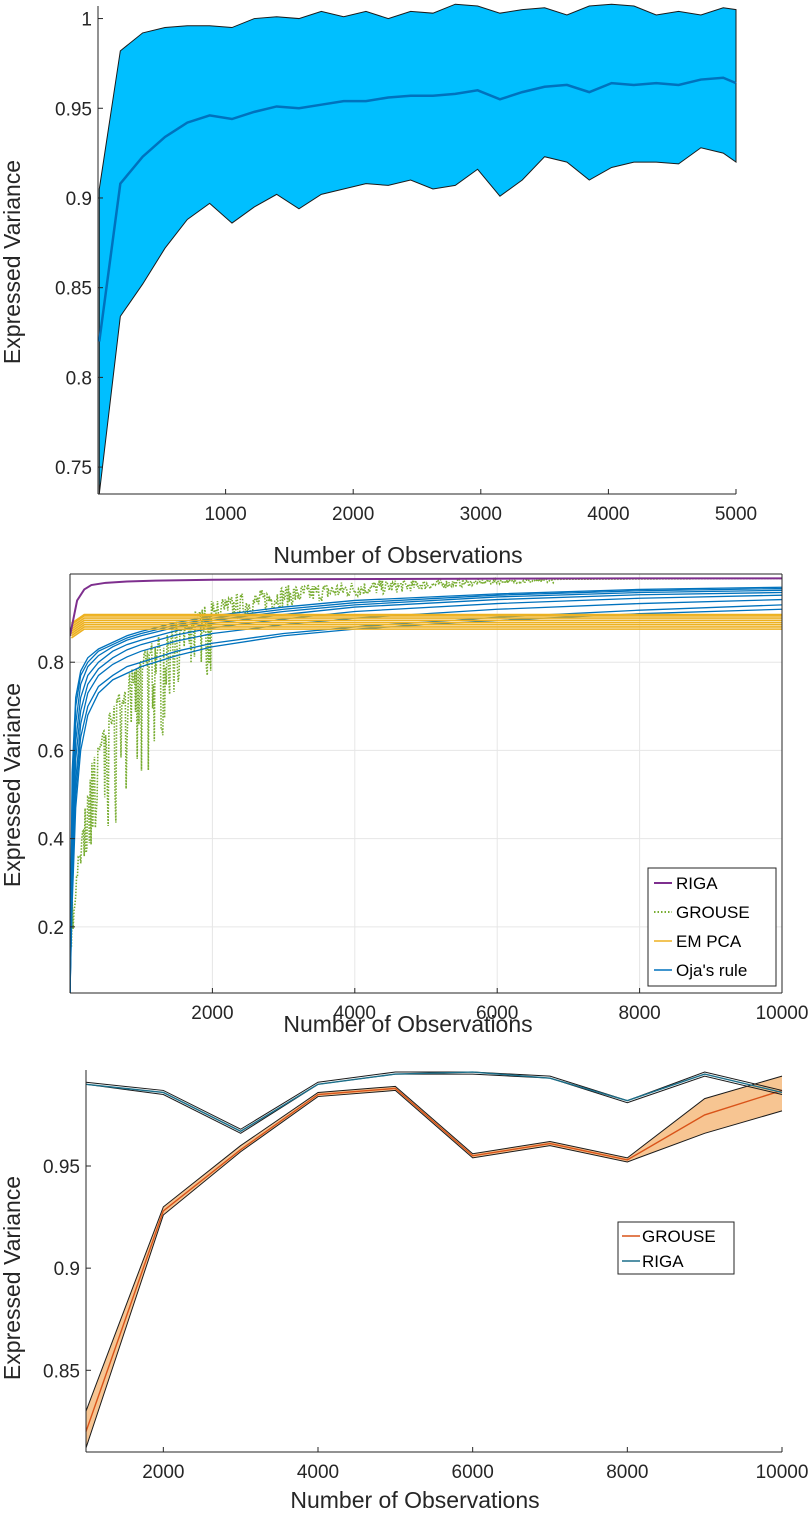  Describe the element at coordinates (639, 1013) in the screenshot. I see `p2-x-tick-label: 8000` at that location.